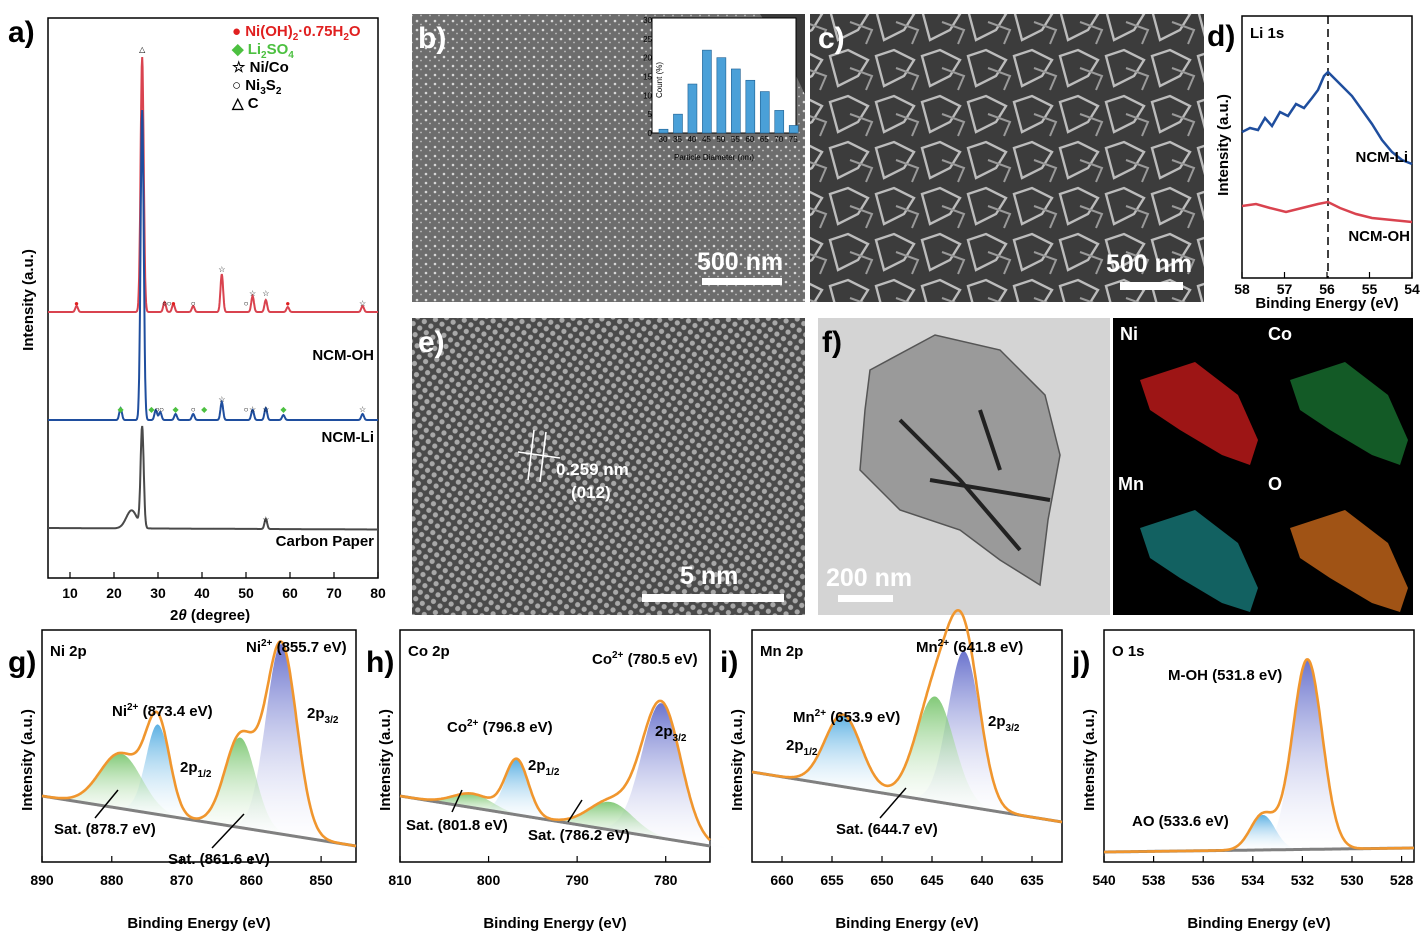 The height and width of the screenshot is (943, 1426). Describe the element at coordinates (22, 662) in the screenshot. I see `panel-g-label: g)` at that location.